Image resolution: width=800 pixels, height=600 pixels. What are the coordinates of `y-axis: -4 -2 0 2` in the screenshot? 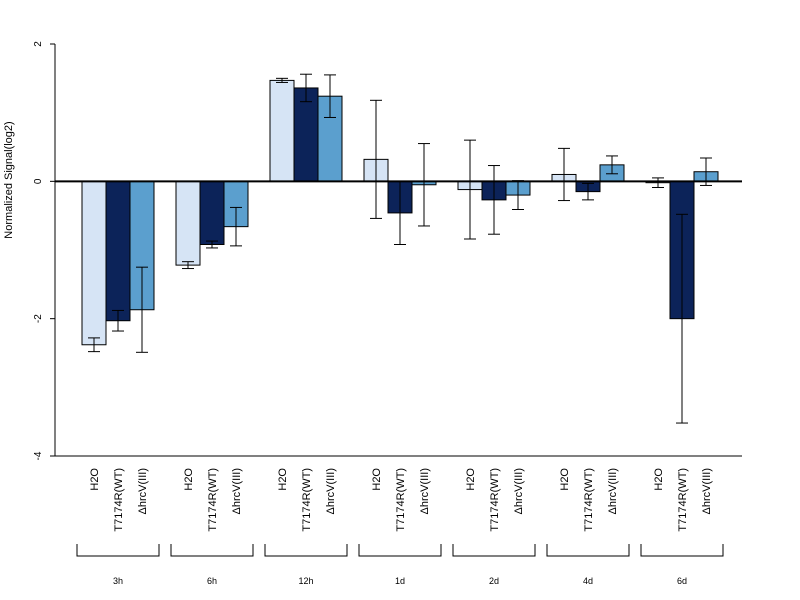 It's located at (44, 250).